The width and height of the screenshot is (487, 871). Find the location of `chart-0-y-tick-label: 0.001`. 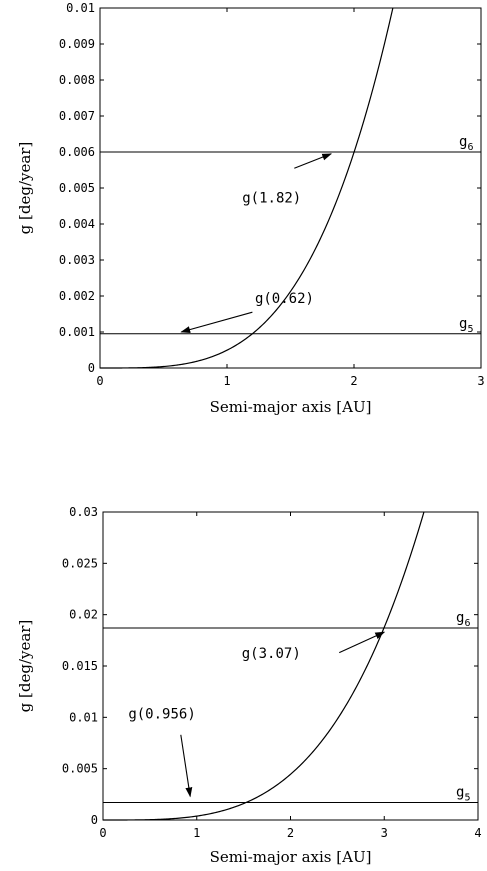

chart-0-y-tick-label: 0.001 is located at coordinates (77, 332).